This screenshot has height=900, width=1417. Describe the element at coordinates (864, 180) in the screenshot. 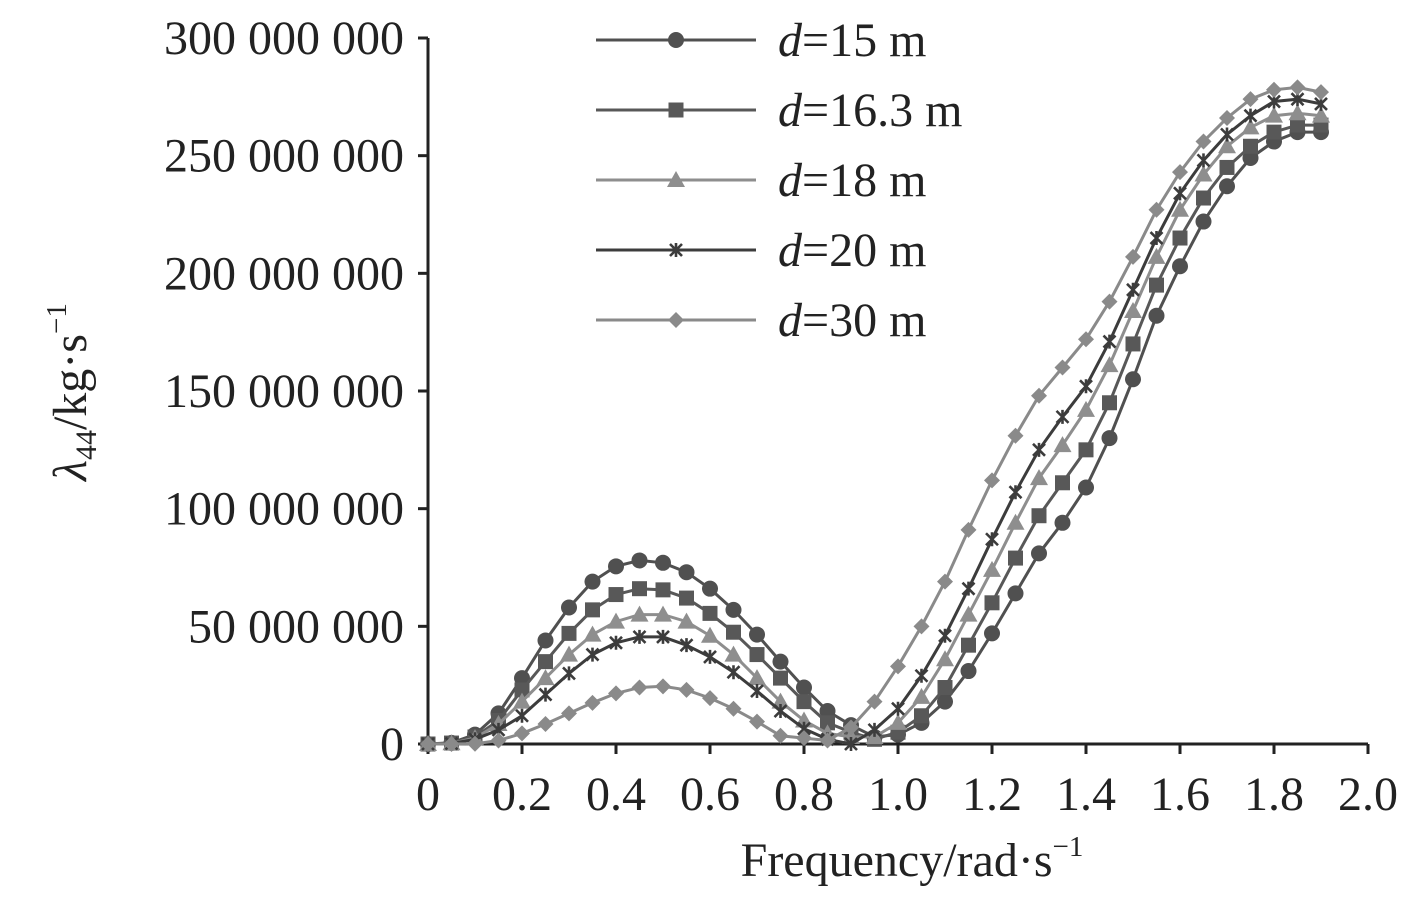

I see `legend-label-rest: =18 m` at that location.